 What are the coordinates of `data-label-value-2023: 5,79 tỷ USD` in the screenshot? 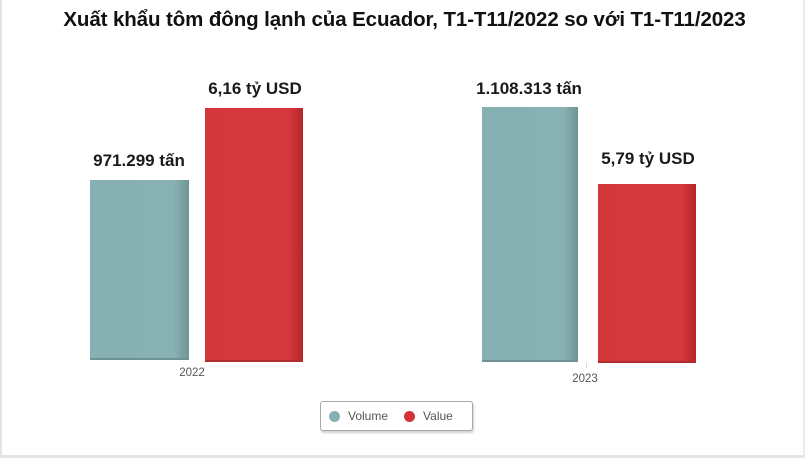 It's located at (648, 158).